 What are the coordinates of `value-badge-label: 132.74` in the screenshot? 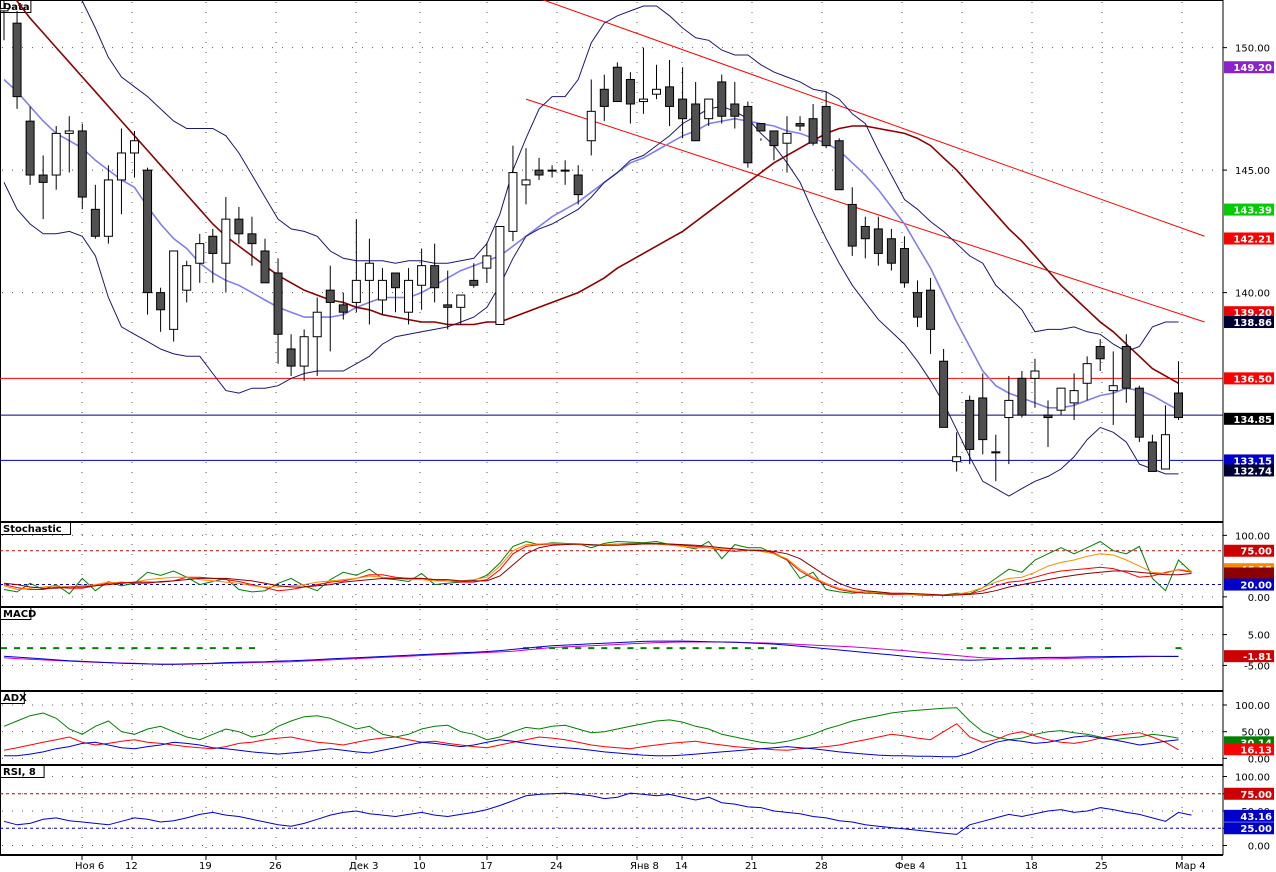 It's located at (1252, 471).